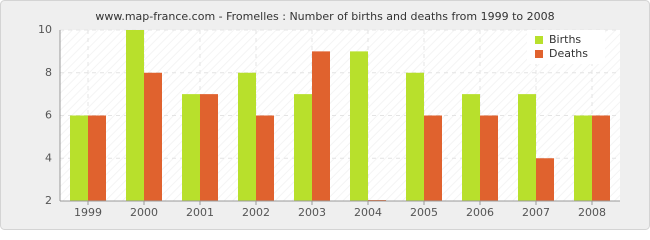  Describe the element at coordinates (48, 157) in the screenshot. I see `y-tick-label: 4` at that location.